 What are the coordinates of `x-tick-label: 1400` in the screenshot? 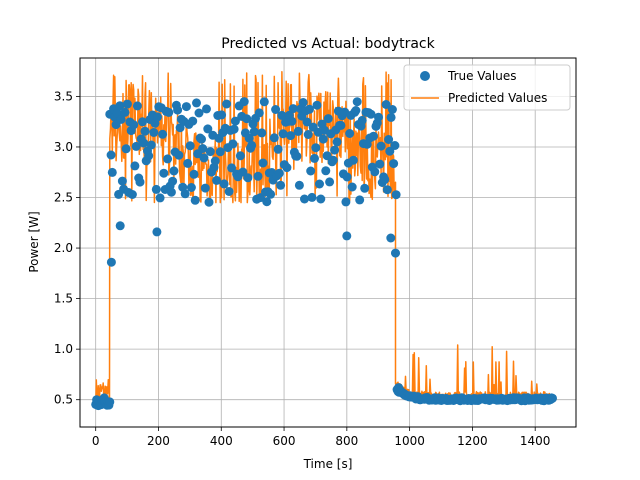 It's located at (535, 441).